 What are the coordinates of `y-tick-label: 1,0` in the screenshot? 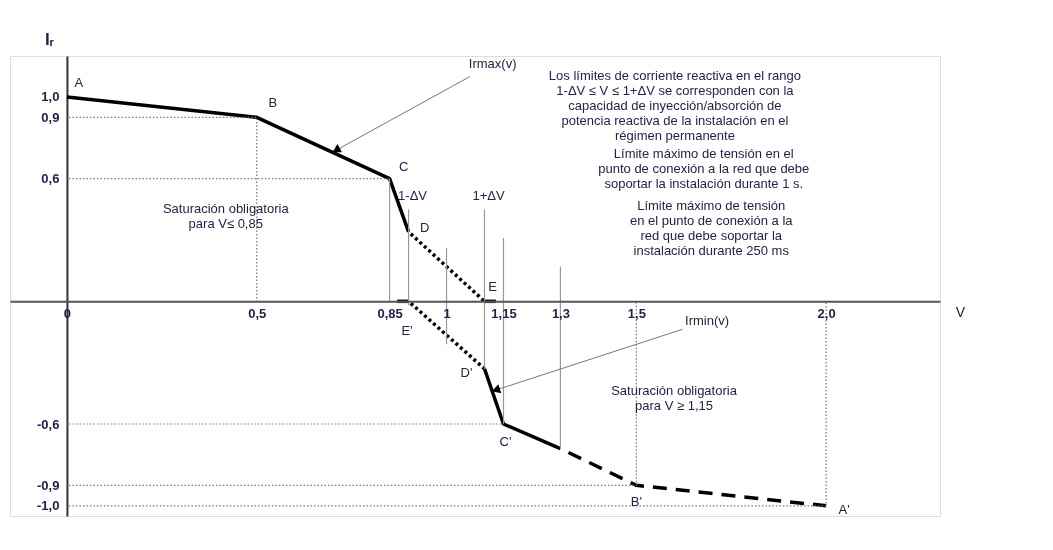 It's located at (50, 97).